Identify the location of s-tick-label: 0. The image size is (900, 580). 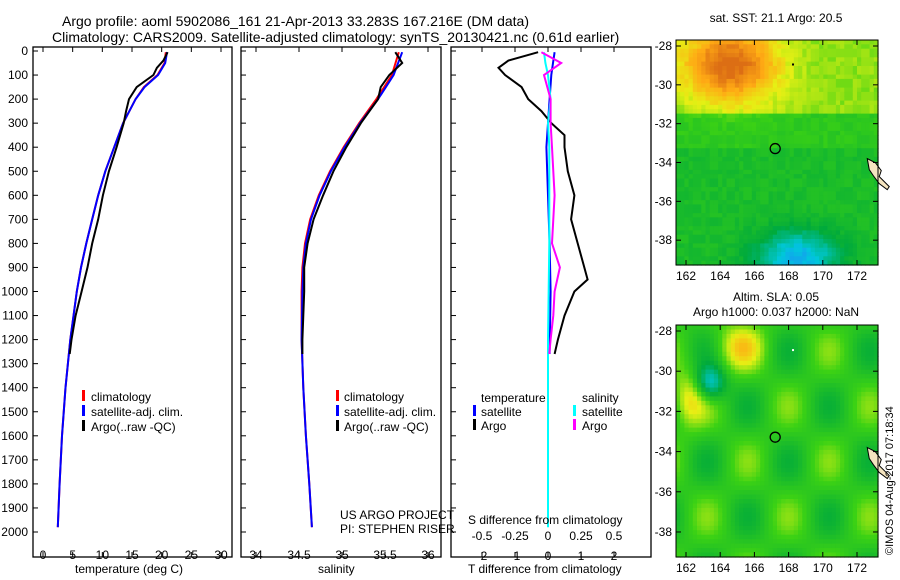
(548, 536).